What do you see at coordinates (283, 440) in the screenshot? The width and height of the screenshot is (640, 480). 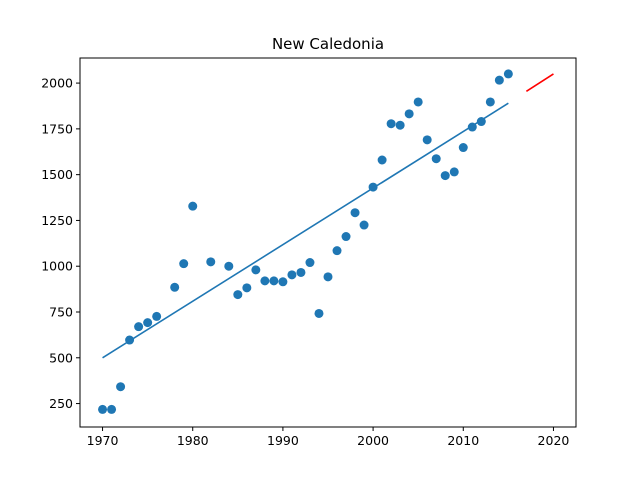 I see `x-tick-label: 1990` at bounding box center [283, 440].